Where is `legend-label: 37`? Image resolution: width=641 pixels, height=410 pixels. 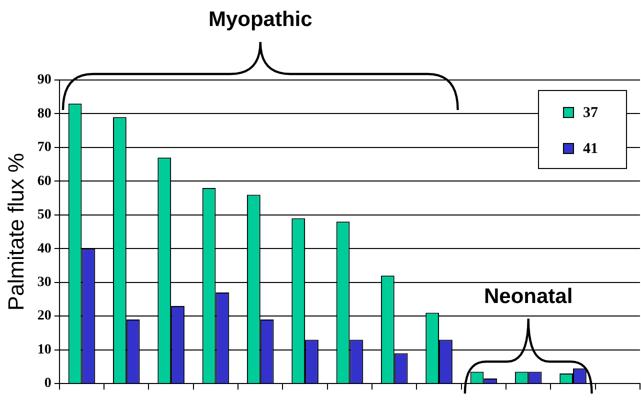 legend-label: 37 is located at coordinates (590, 112).